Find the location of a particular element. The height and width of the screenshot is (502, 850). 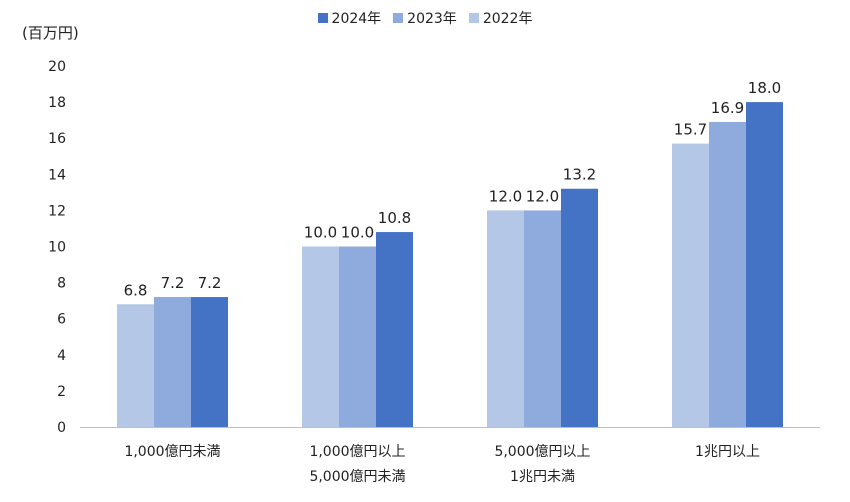

y-tick-label: 6 is located at coordinates (61, 320).